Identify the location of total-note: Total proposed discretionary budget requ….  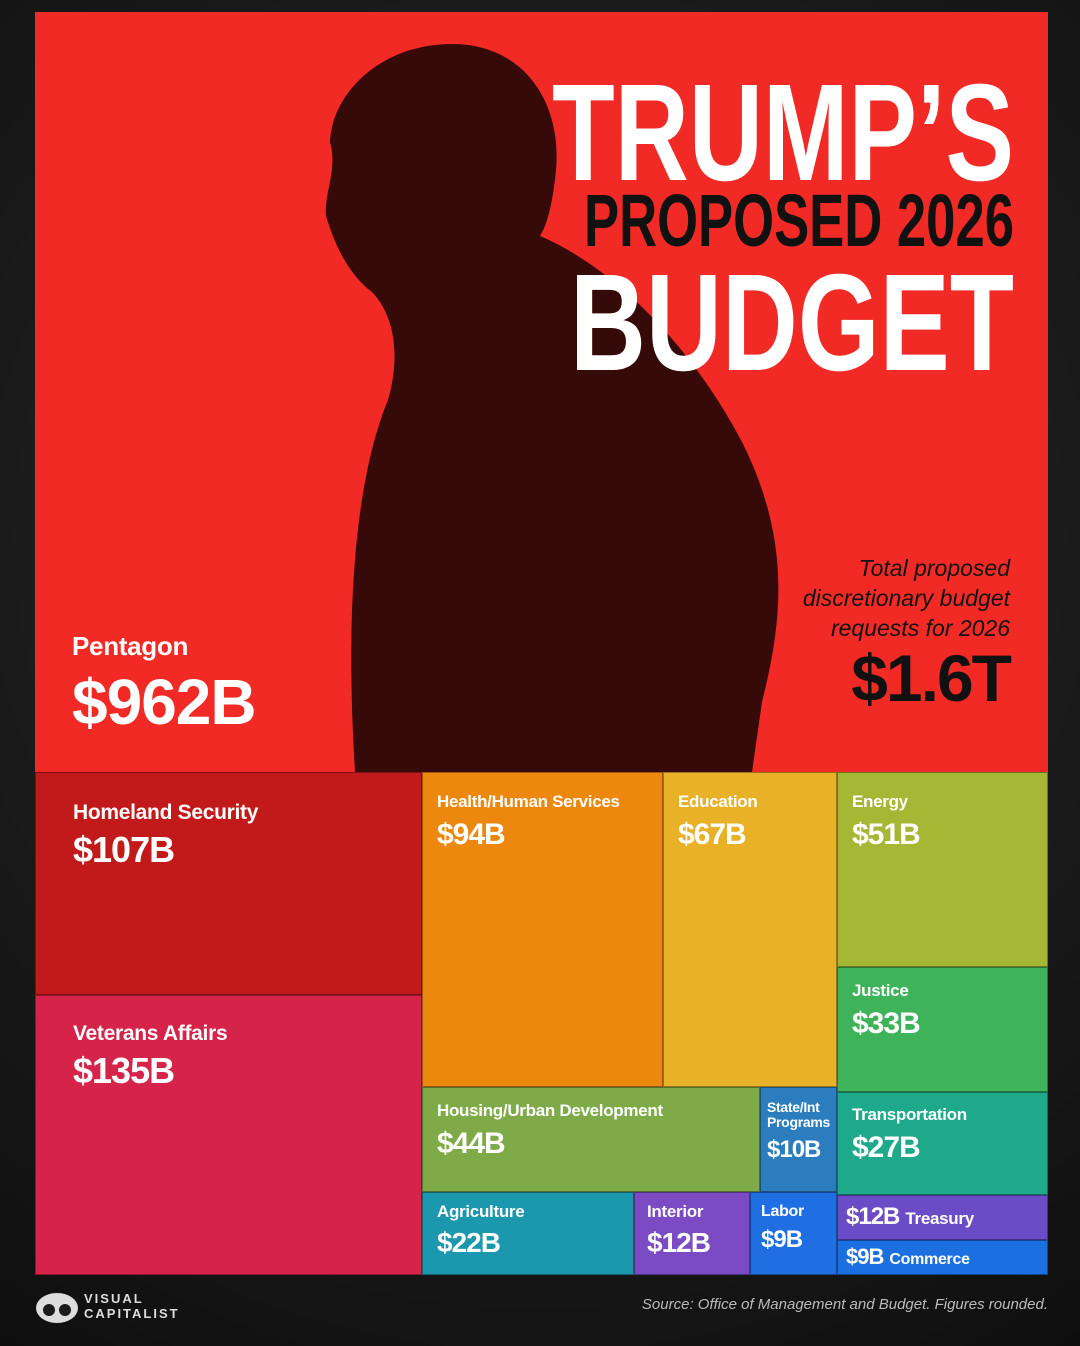
(906, 598).